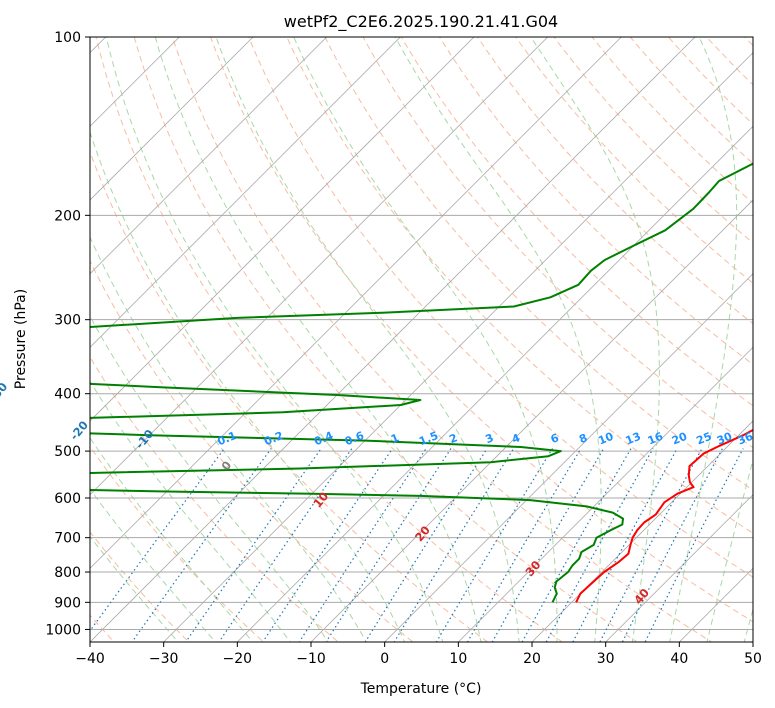  What do you see at coordinates (655, 439) in the screenshot?
I see `mixing-ratio-label: 16` at bounding box center [655, 439].